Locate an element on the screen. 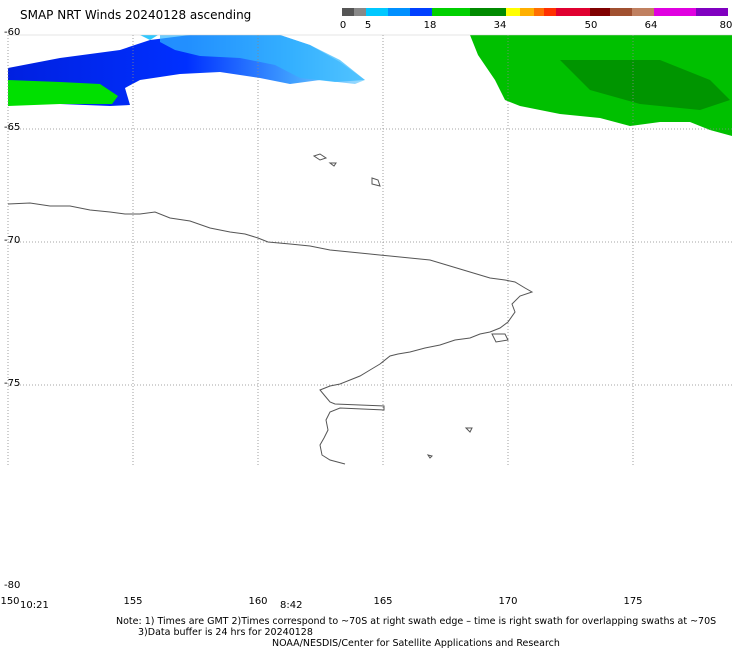  lon-label: 150 is located at coordinates (10, 601).